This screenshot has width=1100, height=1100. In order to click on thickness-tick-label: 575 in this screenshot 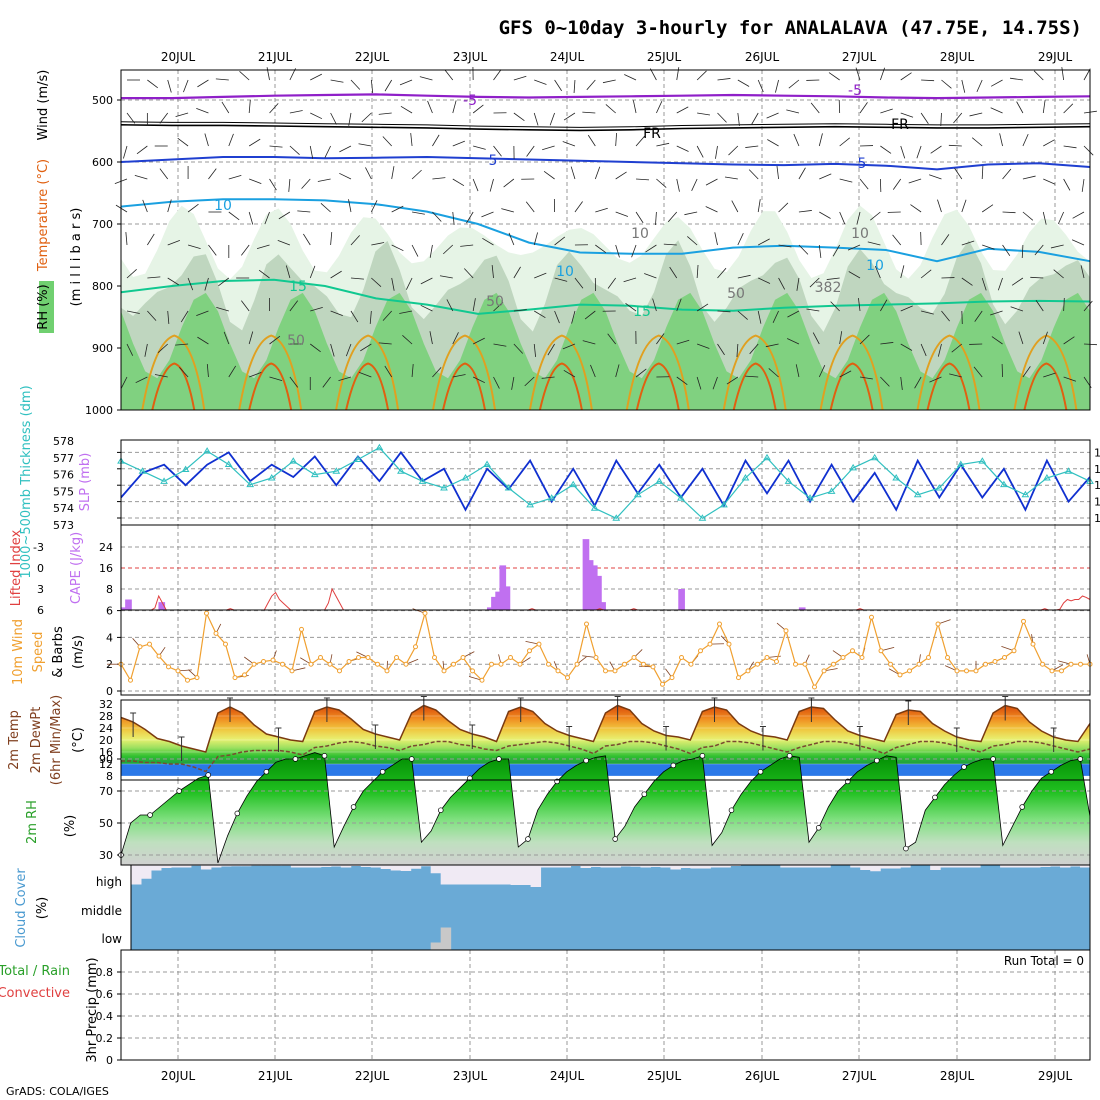, I will do `click(63, 491)`.